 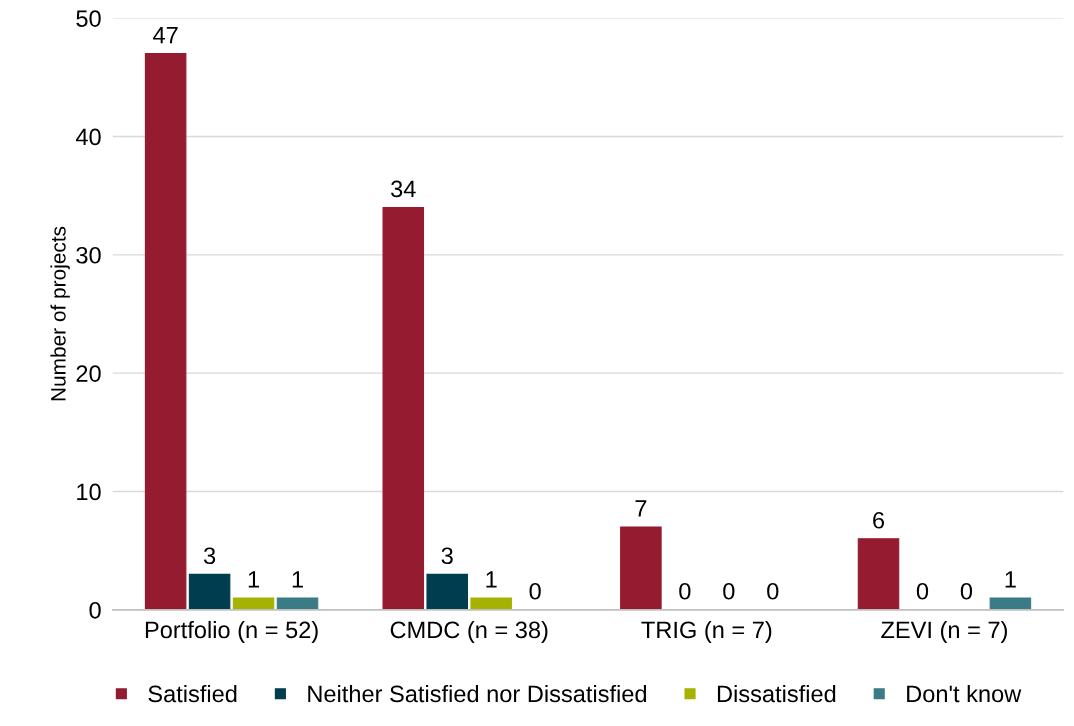 I want to click on legend-label: Dissatisfied, so click(x=776, y=693).